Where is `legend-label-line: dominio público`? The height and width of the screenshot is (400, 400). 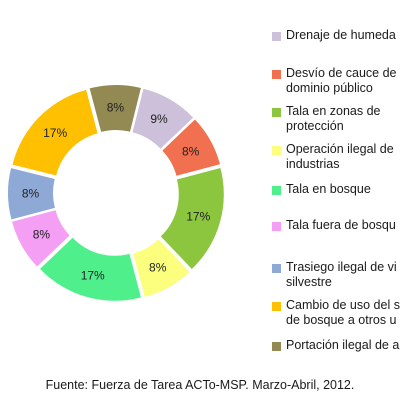 legend-label-line: dominio público is located at coordinates (329, 88).